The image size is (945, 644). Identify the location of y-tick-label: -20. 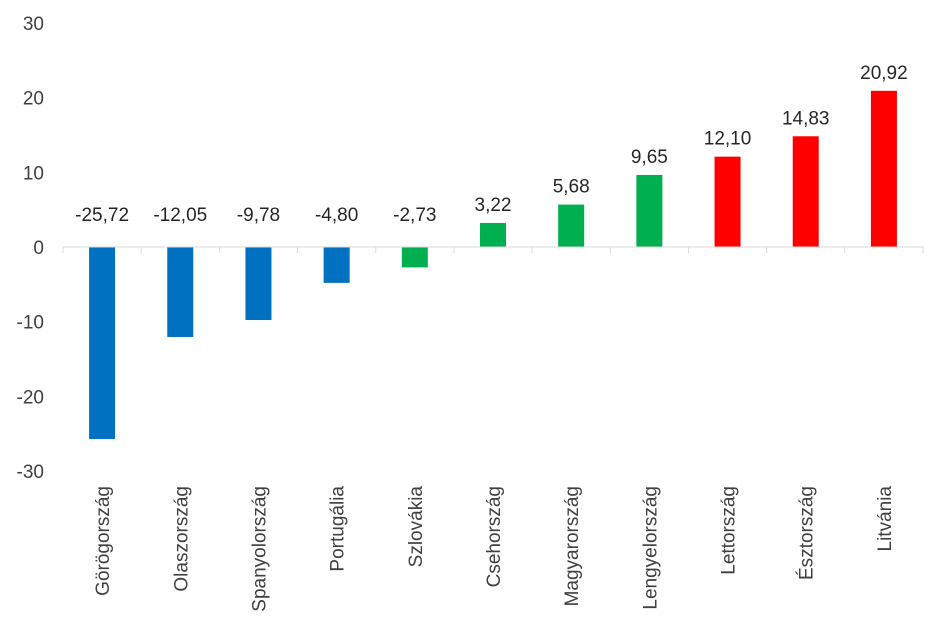
(30, 397).